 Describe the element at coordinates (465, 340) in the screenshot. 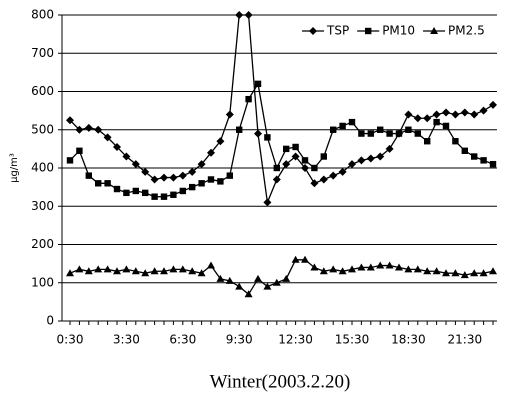

I see `x-tick-label: 21:30` at that location.